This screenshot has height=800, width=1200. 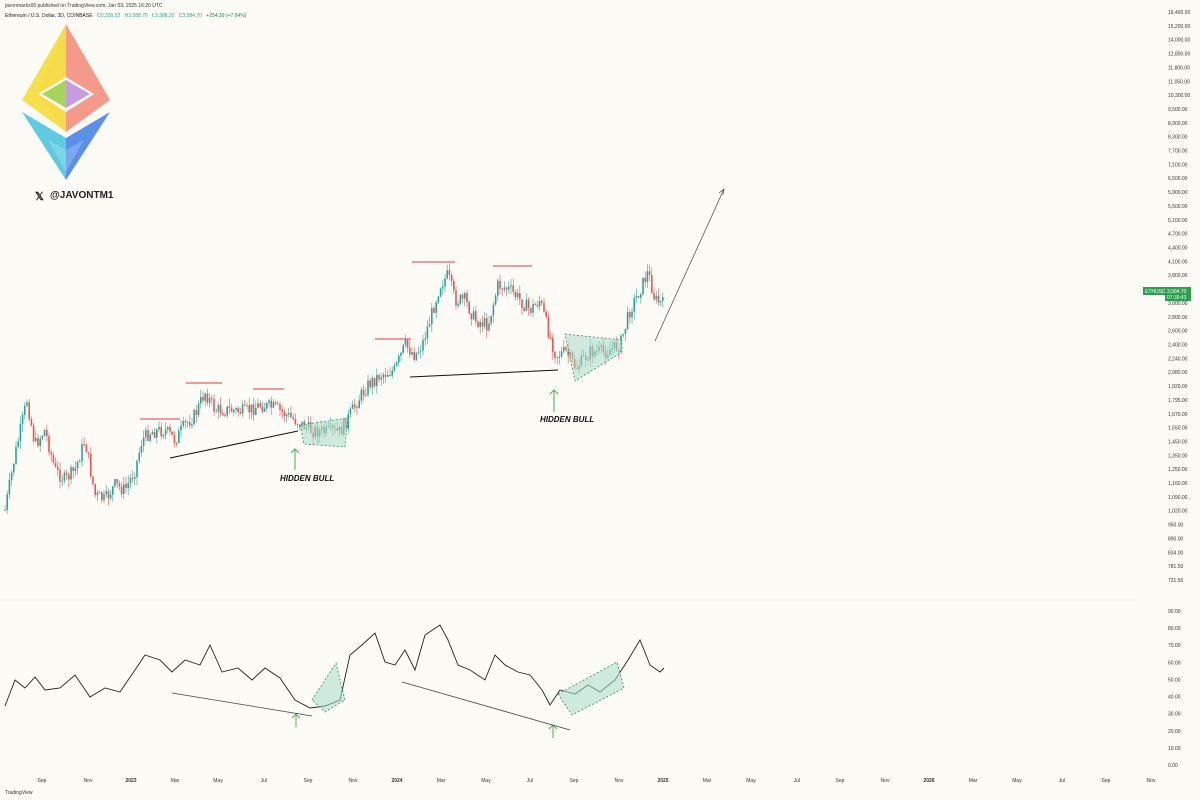 I want to click on price-badge-price: 3,584.70, so click(x=1177, y=292).